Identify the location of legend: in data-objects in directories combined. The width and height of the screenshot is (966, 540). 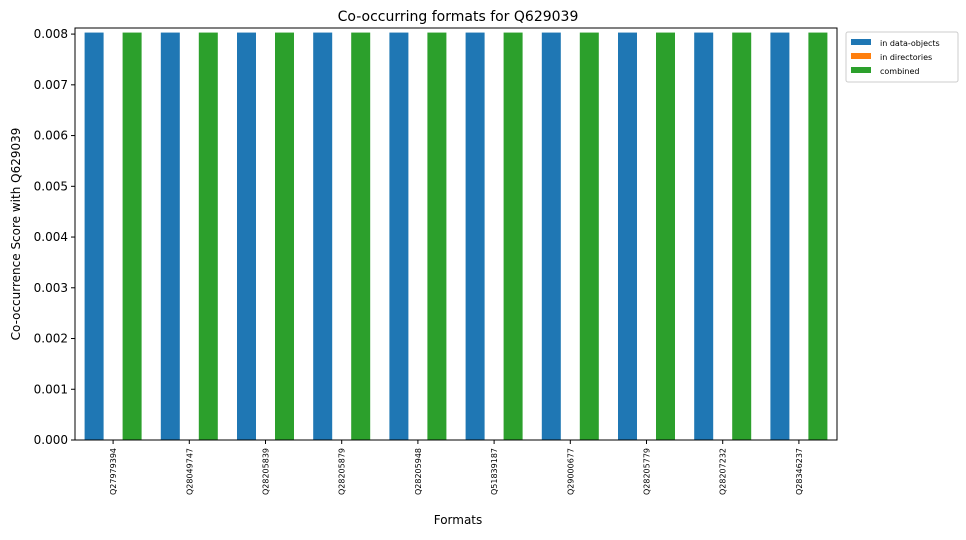
(902, 57).